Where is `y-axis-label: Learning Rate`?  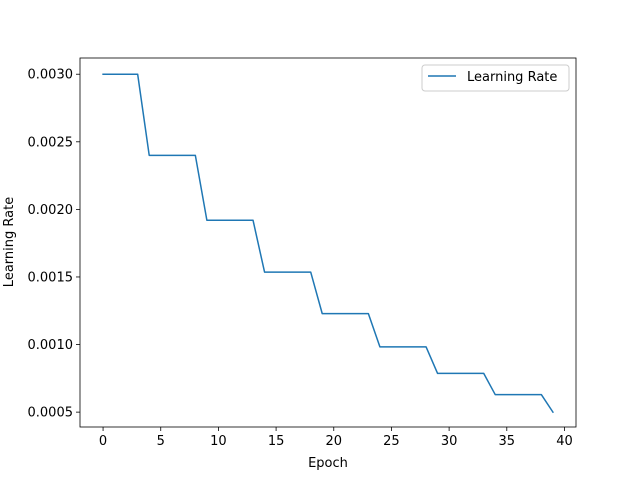 y-axis-label: Learning Rate is located at coordinates (9, 242).